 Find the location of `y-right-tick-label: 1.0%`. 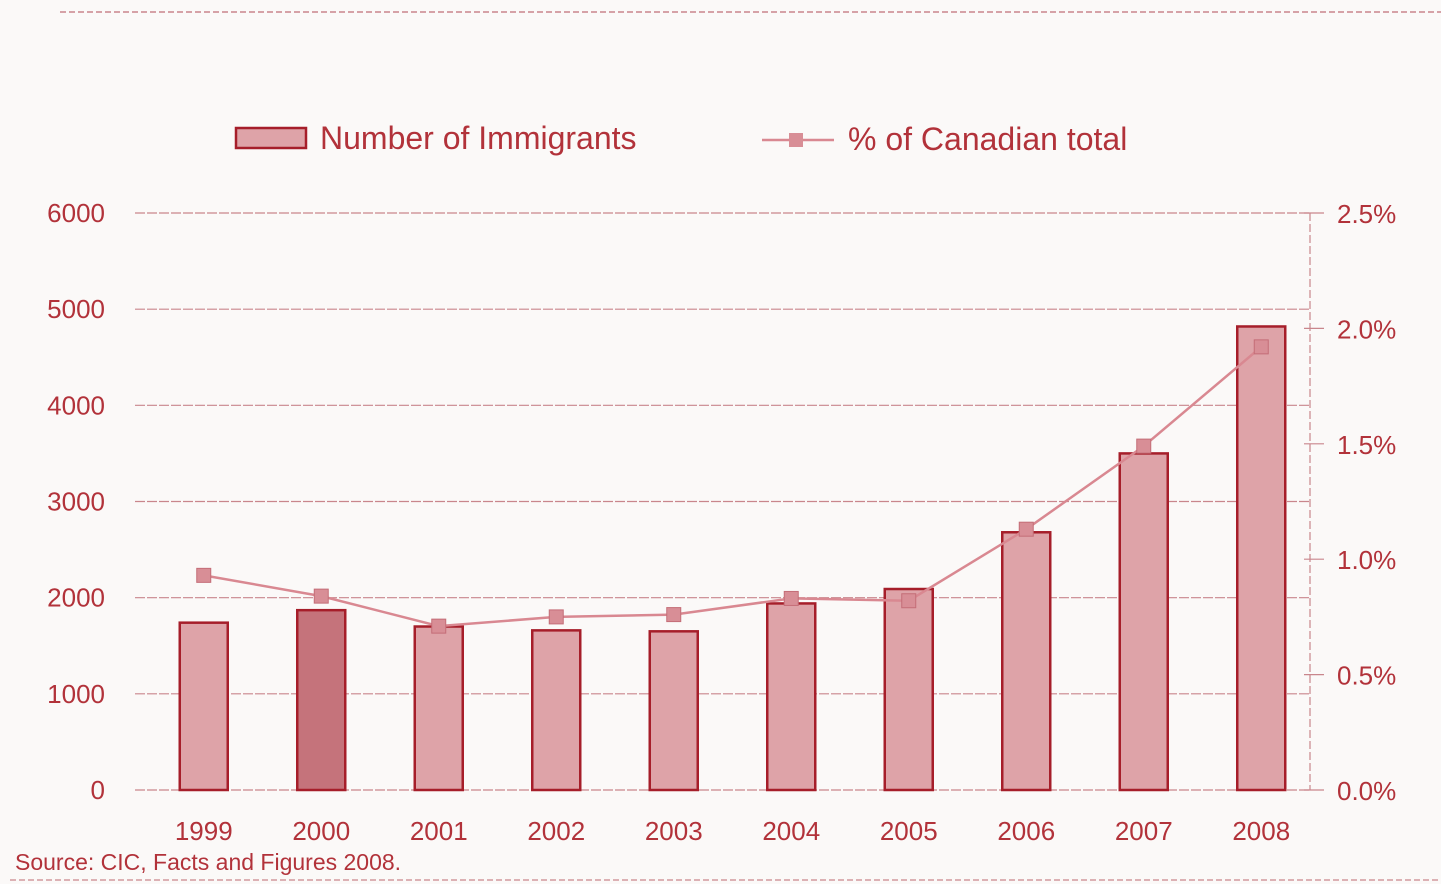

y-right-tick-label: 1.0% is located at coordinates (1366, 560).